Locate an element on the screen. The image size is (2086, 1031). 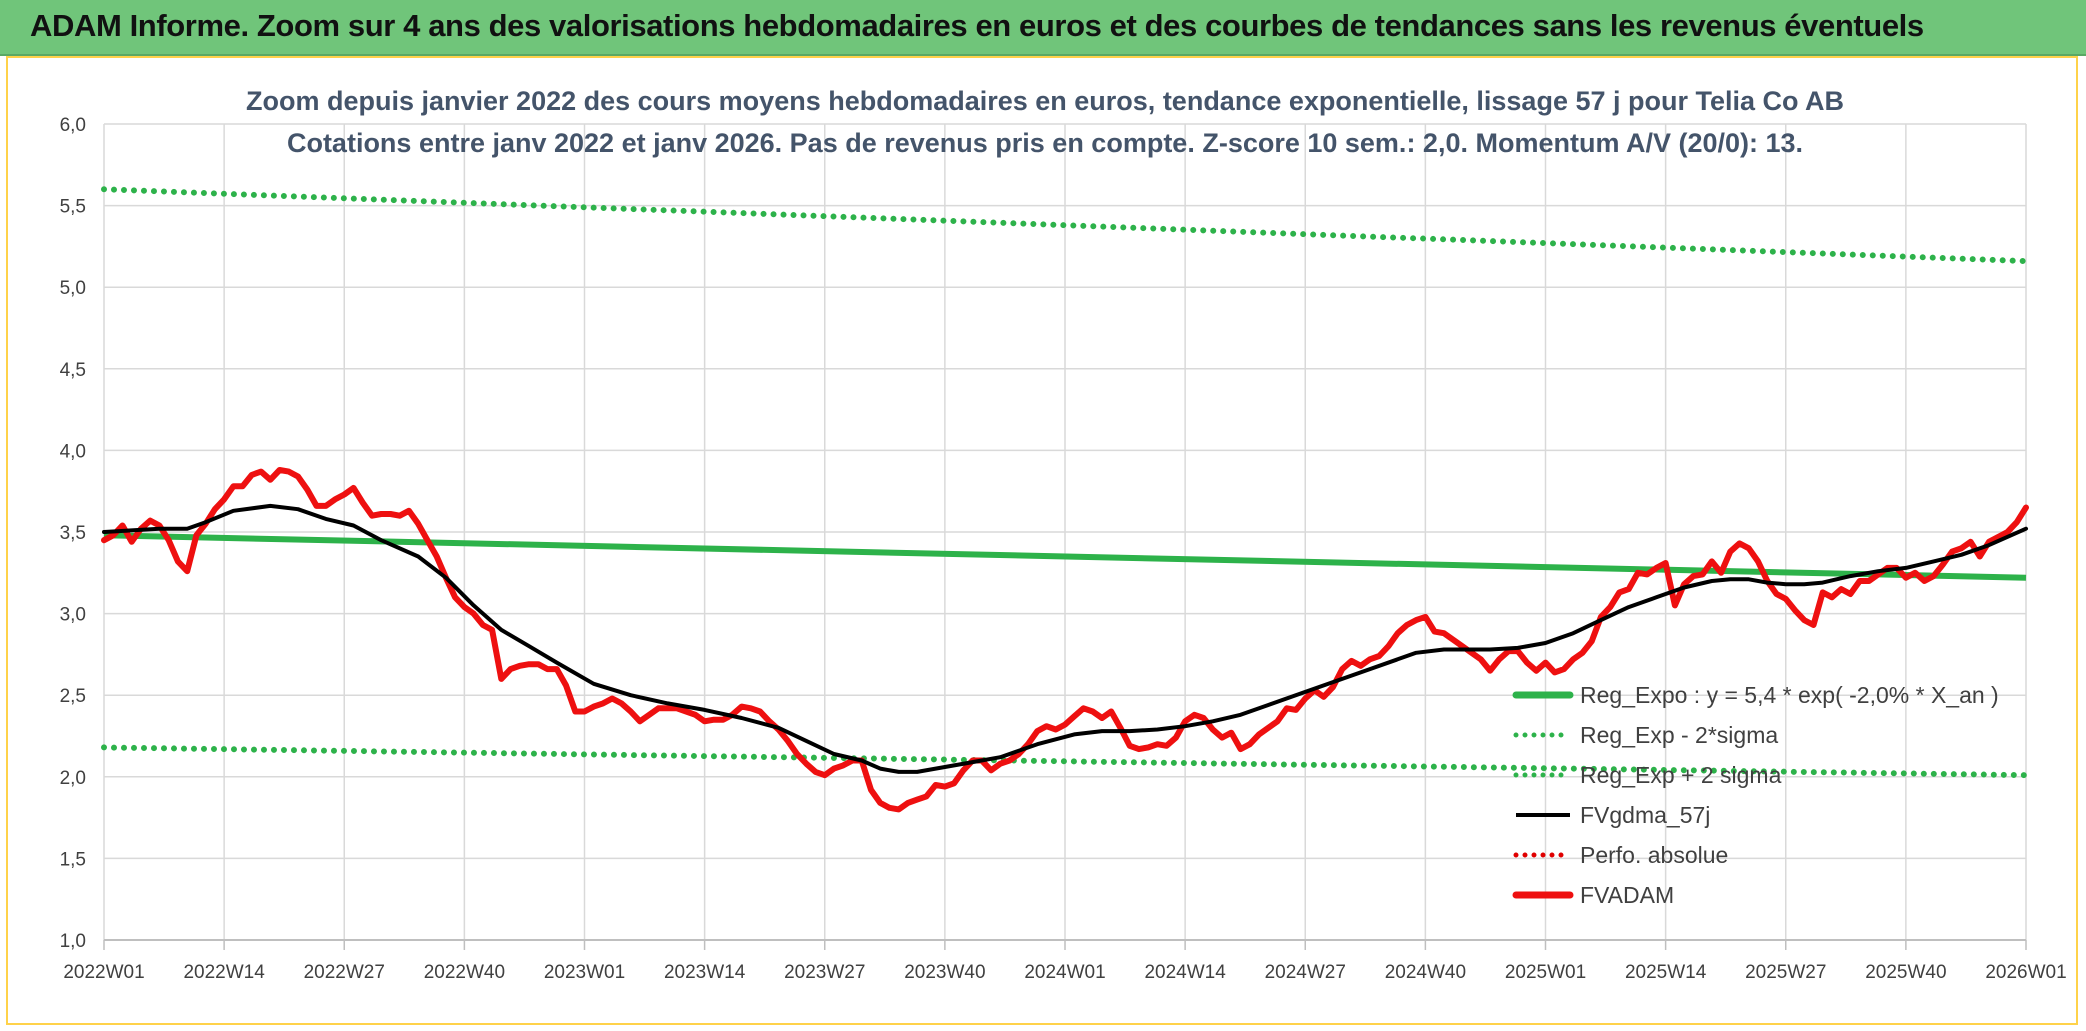
x-tick-label: 2025W14 is located at coordinates (1666, 972).